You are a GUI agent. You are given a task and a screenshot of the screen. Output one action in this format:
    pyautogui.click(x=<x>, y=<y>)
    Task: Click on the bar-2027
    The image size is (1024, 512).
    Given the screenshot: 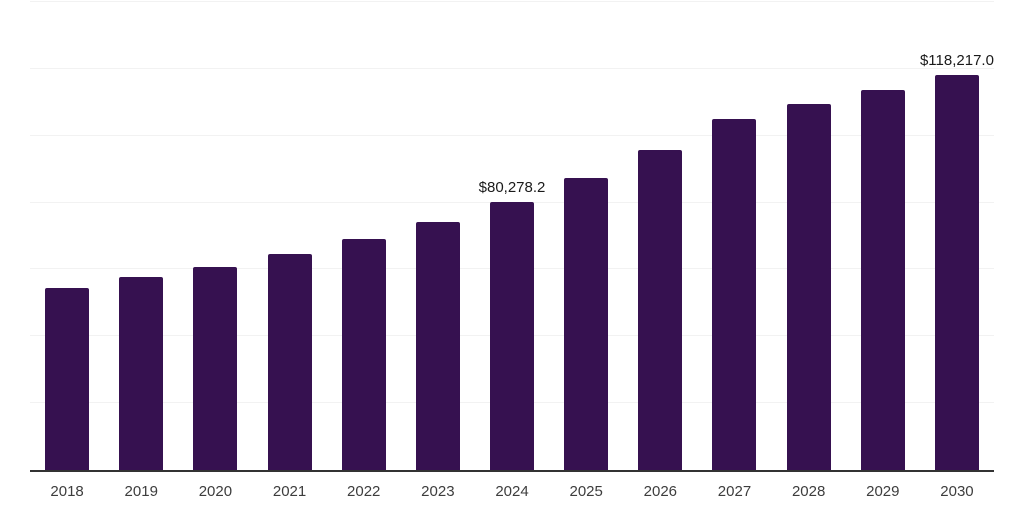 What is the action you would take?
    pyautogui.click(x=734, y=294)
    